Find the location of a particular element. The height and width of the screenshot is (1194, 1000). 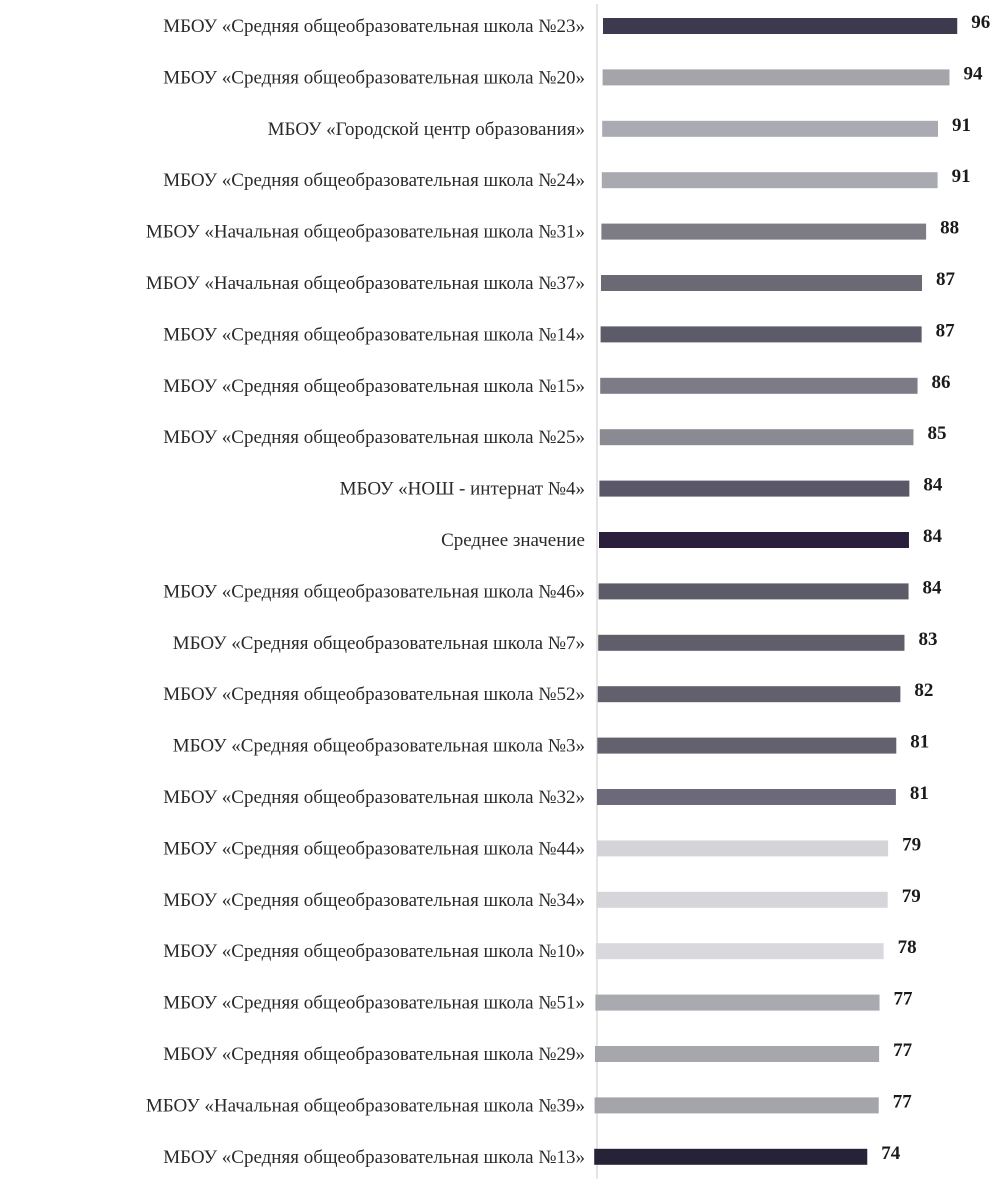

category-label: МБОУ «Городской центр образования» is located at coordinates (426, 129).